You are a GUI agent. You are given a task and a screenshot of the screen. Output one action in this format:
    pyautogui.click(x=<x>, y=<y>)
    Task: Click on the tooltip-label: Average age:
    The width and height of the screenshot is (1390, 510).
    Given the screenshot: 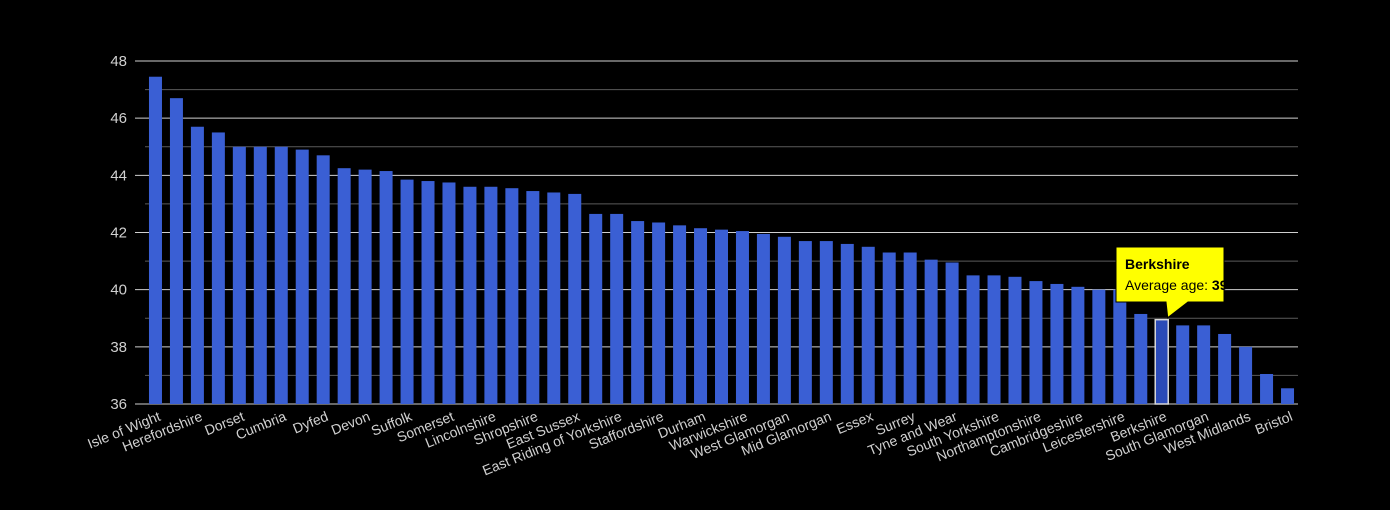 What is the action you would take?
    pyautogui.click(x=1168, y=285)
    